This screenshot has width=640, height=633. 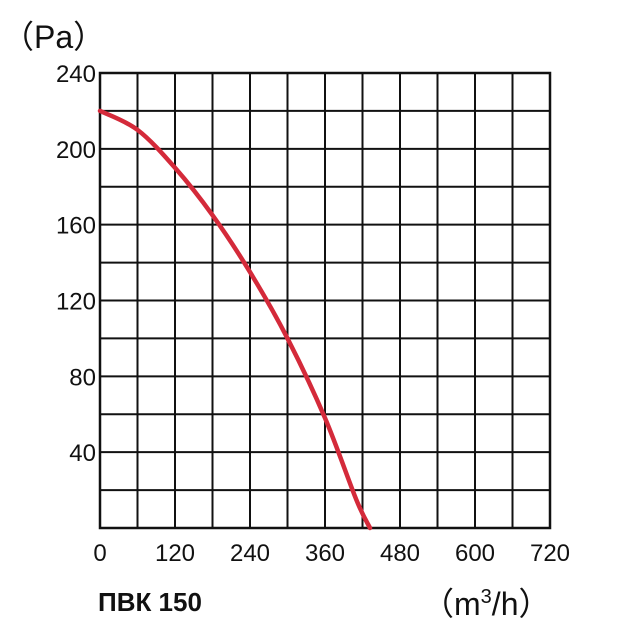 What do you see at coordinates (76, 150) in the screenshot?
I see `y-tick-label: 200` at bounding box center [76, 150].